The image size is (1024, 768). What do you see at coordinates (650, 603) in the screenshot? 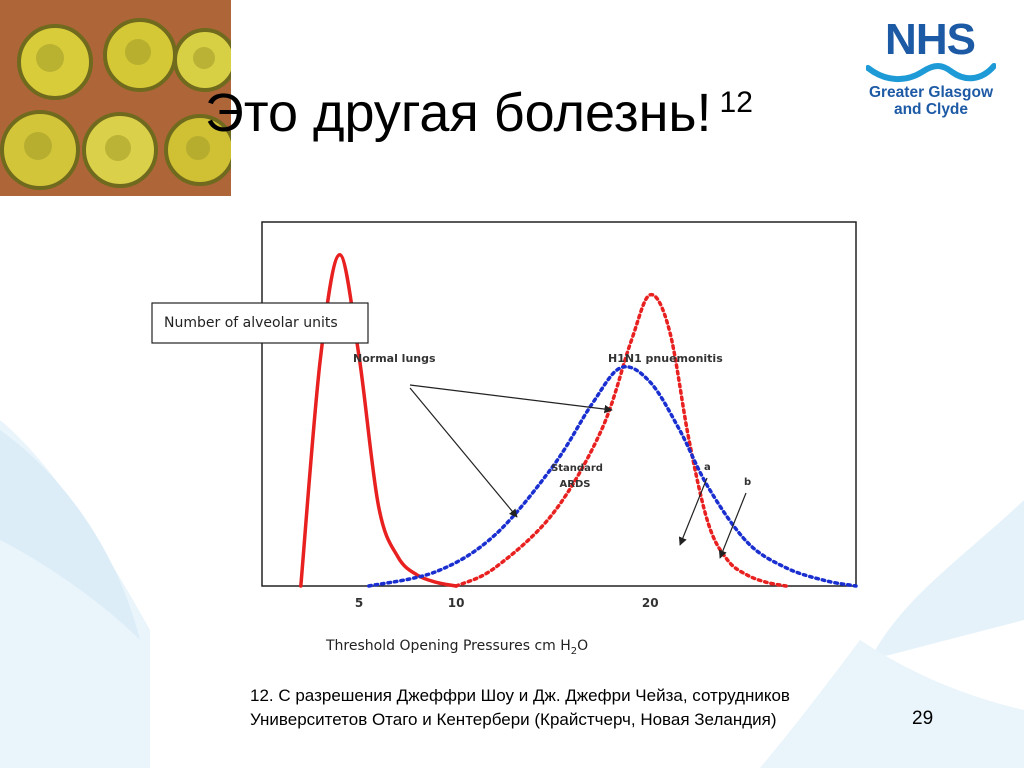
I see `x-tick-label-20: 20` at bounding box center [650, 603].